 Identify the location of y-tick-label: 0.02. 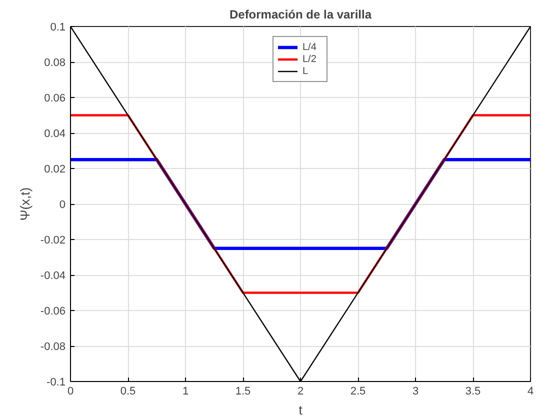
(55, 170).